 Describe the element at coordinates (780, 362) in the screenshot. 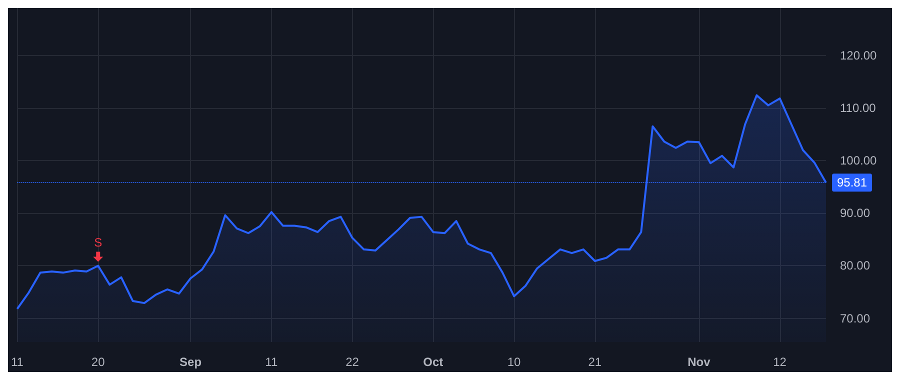

I see `x-tick-label: 12` at that location.